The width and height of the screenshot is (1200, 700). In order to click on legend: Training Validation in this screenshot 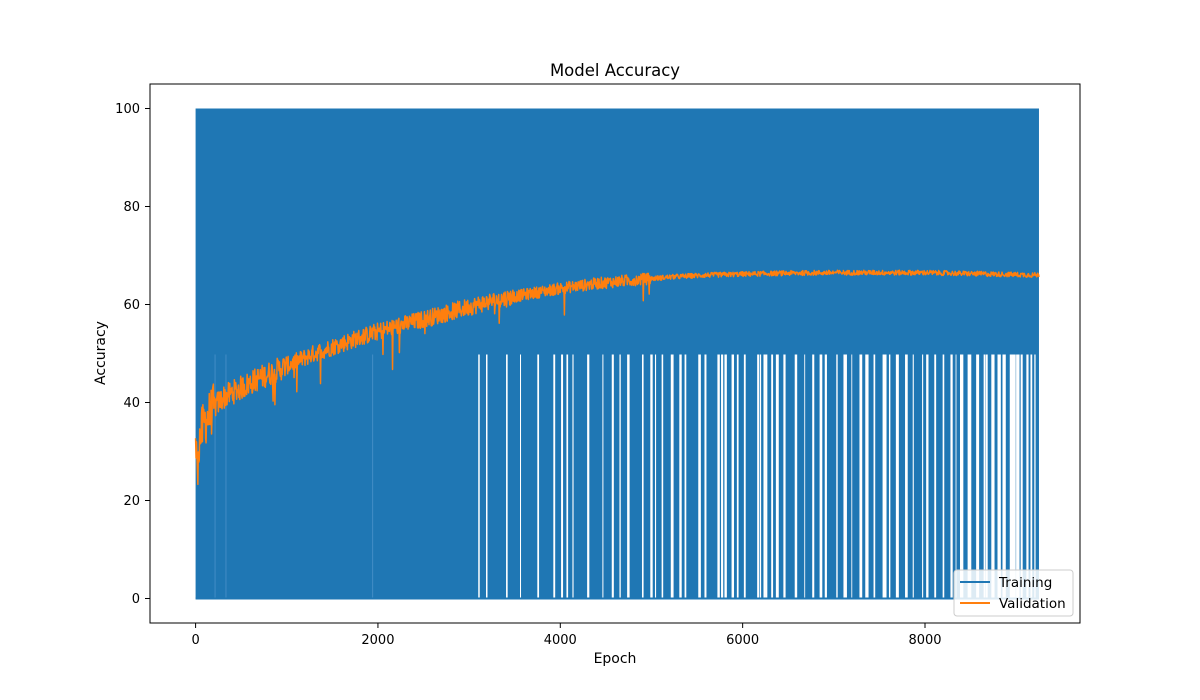, I will do `click(1013, 593)`.